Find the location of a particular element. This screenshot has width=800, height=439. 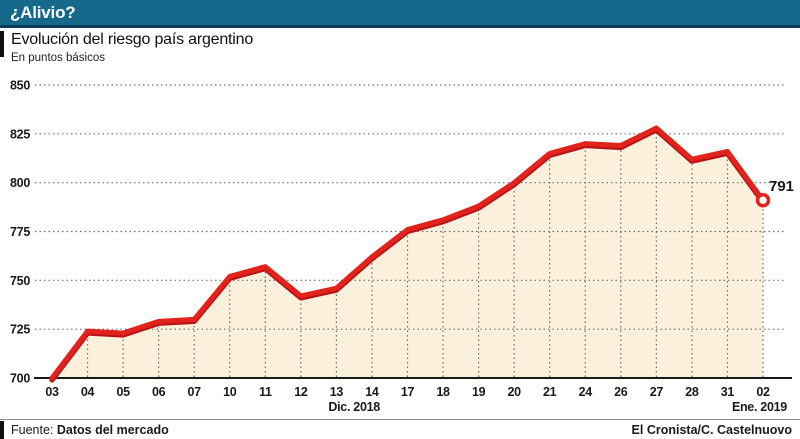

page-title: ¿Alivio? is located at coordinates (43, 12).